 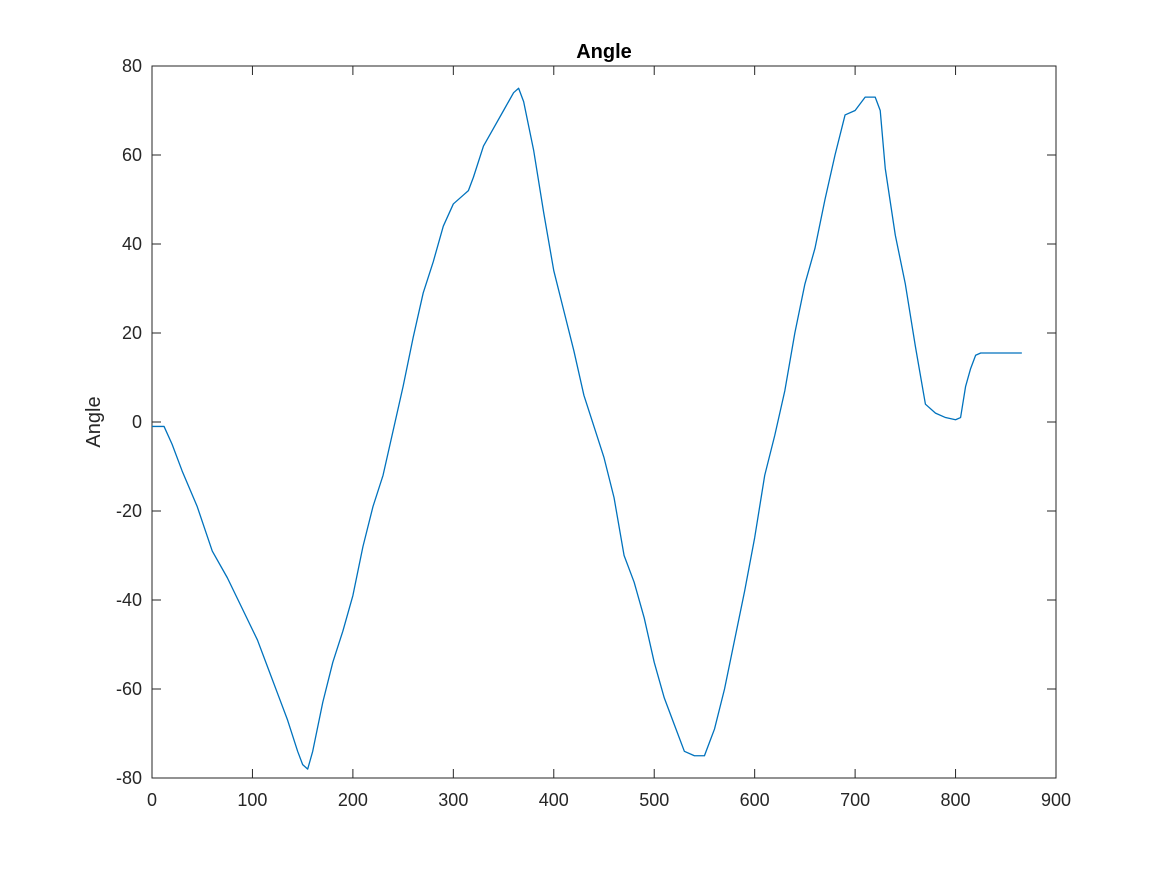 I want to click on x-tick-label: 100, so click(x=252, y=800).